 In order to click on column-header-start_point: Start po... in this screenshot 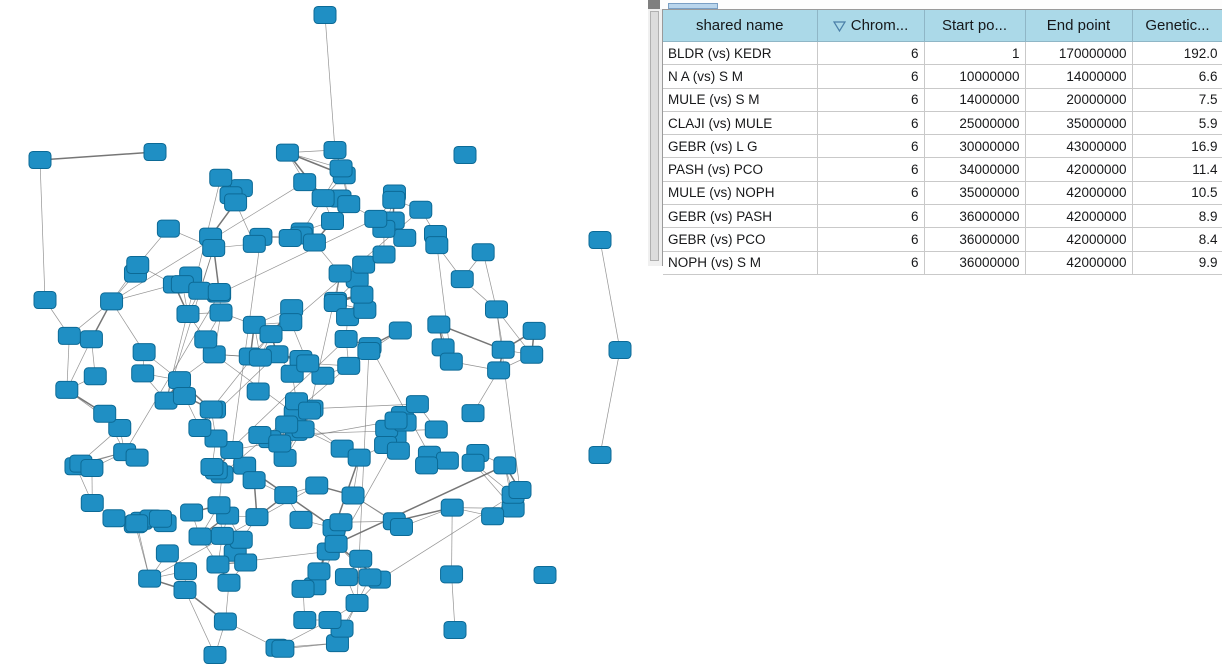, I will do `click(975, 26)`.